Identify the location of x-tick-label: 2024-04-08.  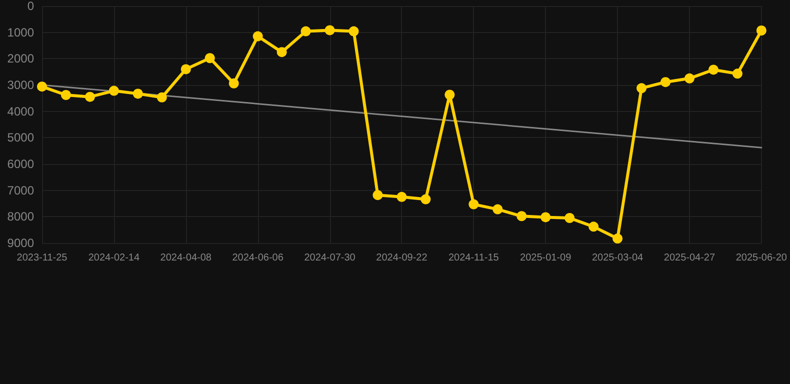
(186, 258).